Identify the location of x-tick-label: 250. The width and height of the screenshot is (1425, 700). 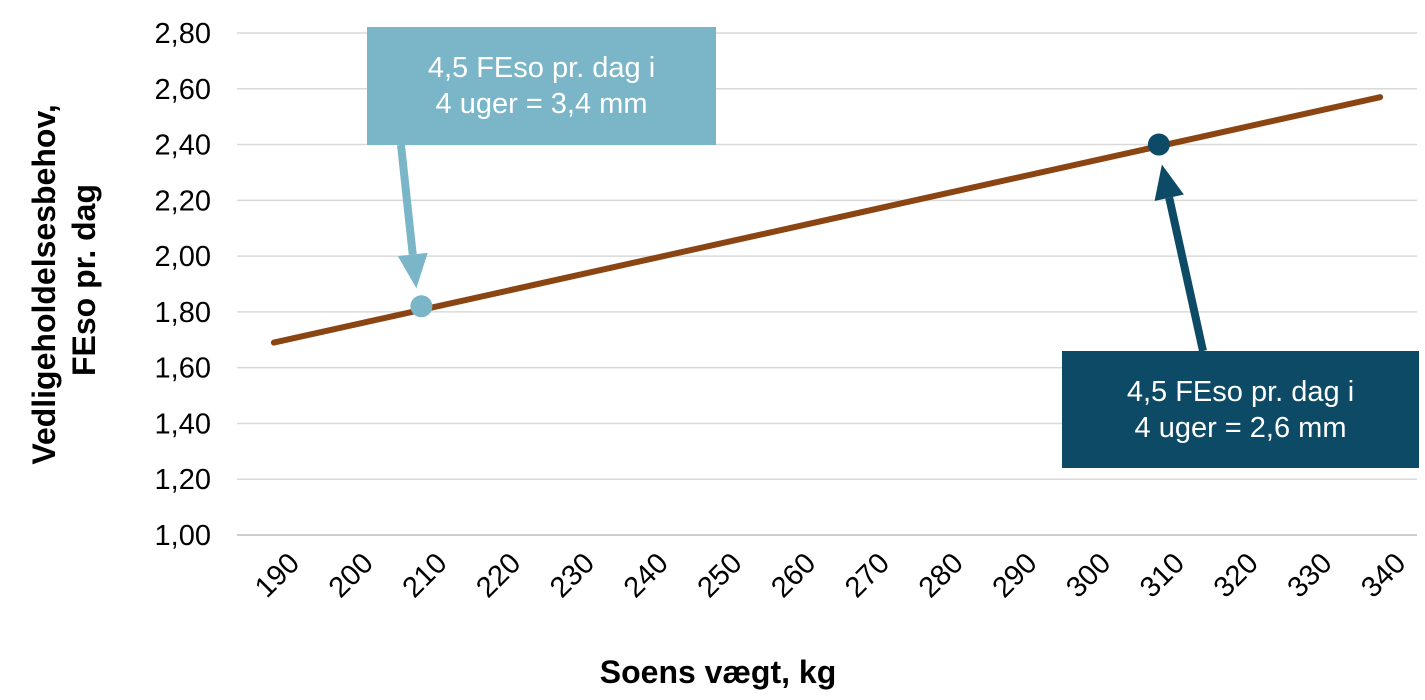
(720, 575).